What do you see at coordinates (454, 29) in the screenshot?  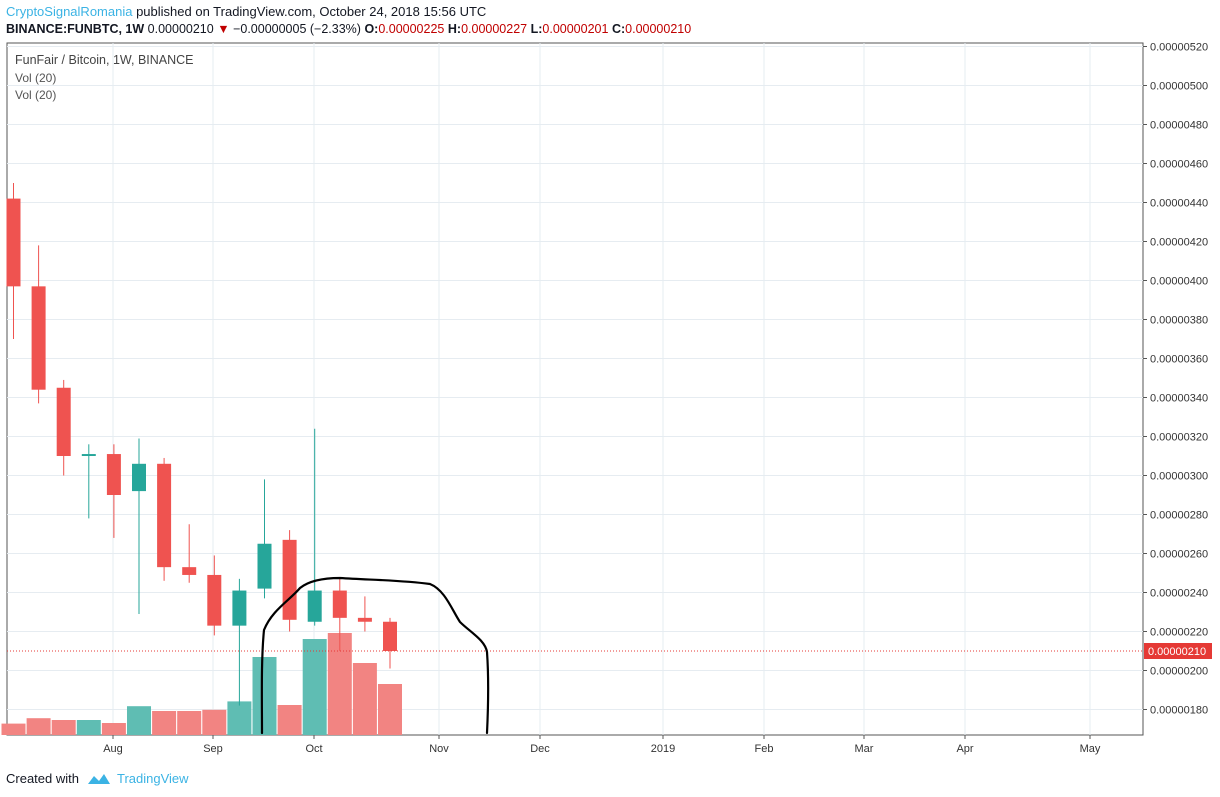 I see `high-label: H:` at bounding box center [454, 29].